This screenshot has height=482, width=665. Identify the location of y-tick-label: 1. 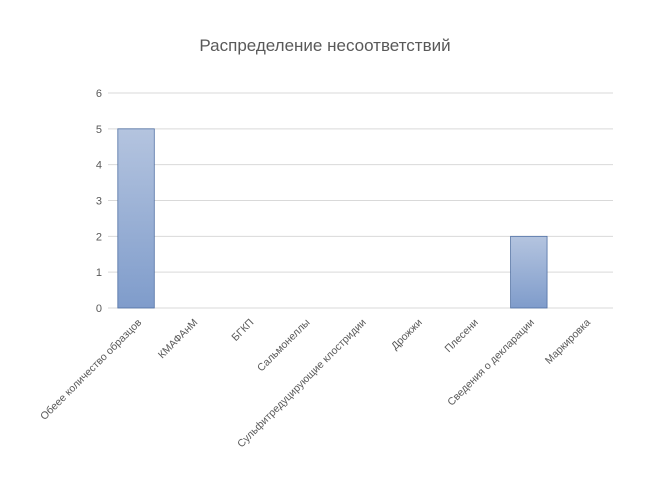
(99, 273).